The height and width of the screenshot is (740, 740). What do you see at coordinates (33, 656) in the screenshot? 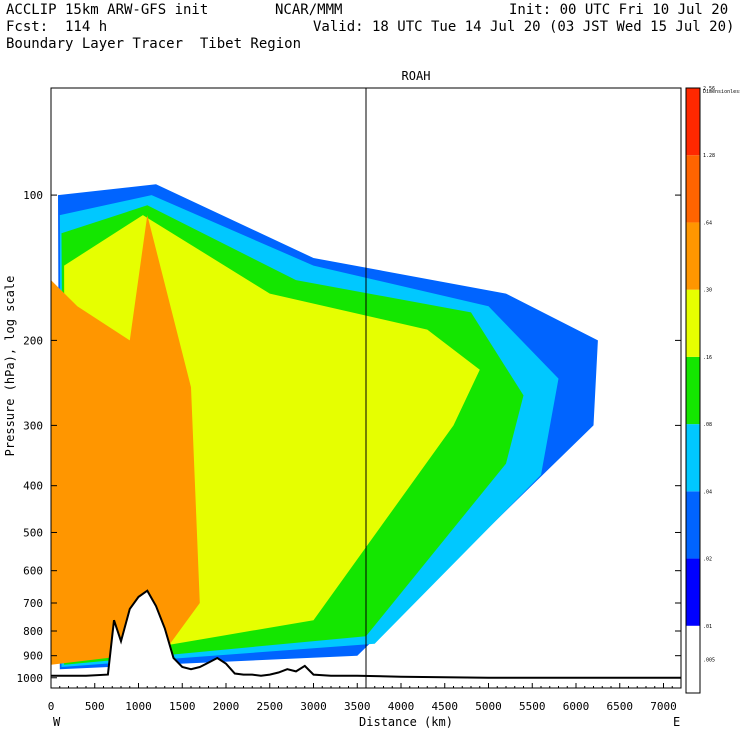
I see `y-tick-label: 900` at bounding box center [33, 656].